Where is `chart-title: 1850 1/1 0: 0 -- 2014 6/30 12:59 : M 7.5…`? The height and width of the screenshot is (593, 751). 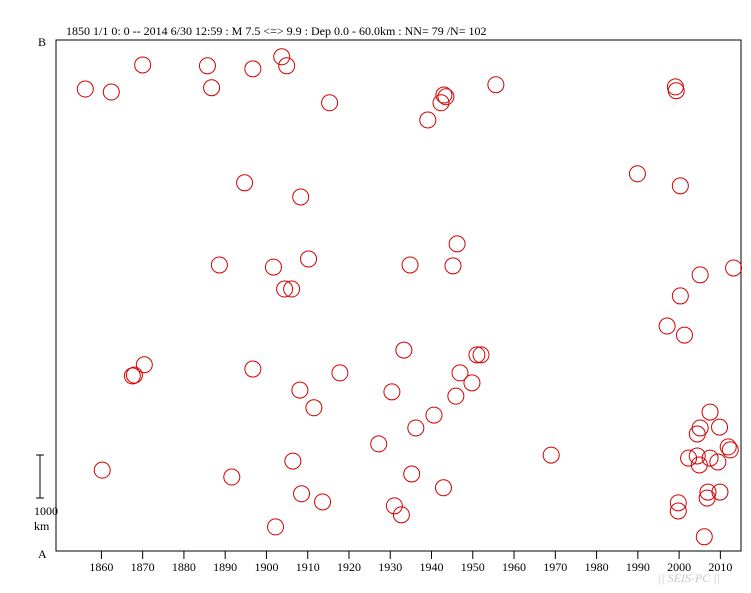 chart-title: 1850 1/1 0: 0 -- 2014 6/30 12:59 : M 7.5… is located at coordinates (276, 31).